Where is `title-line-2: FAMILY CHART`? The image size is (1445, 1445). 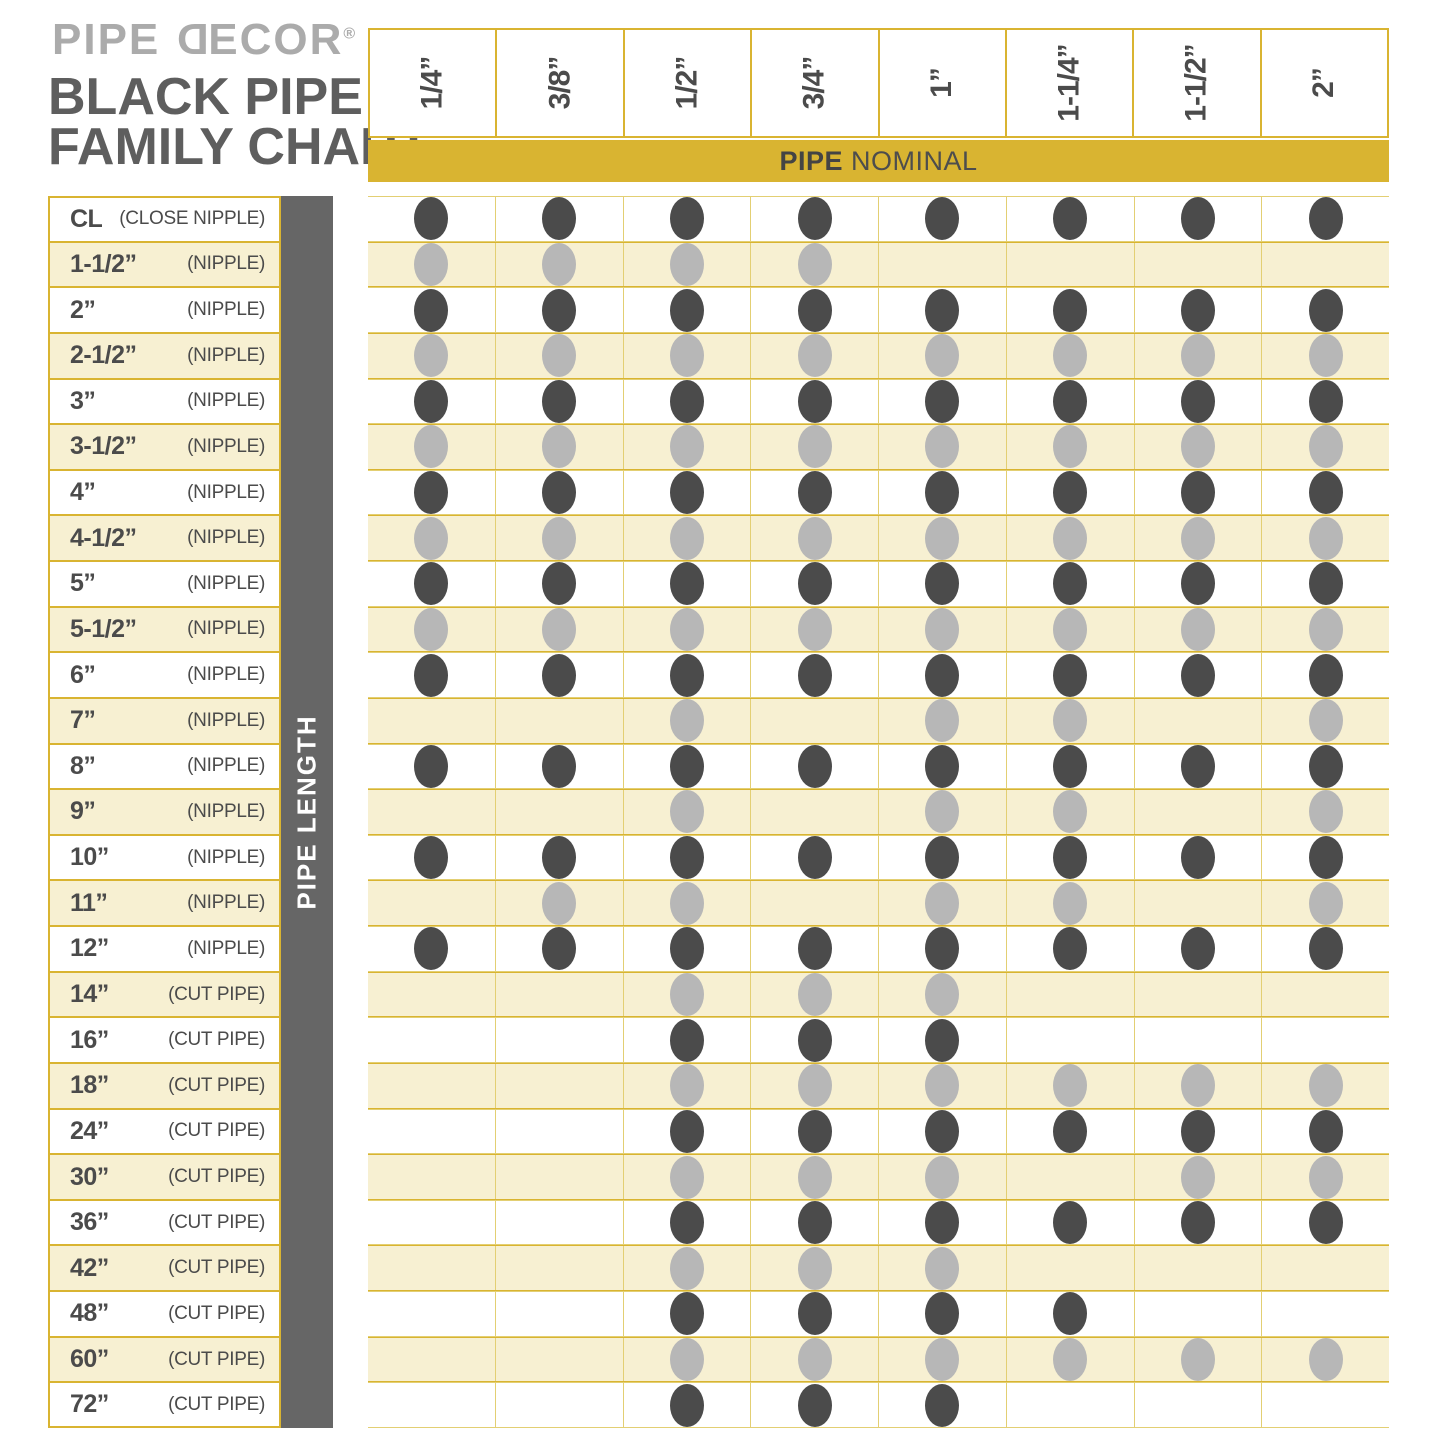 title-line-2: FAMILY CHART is located at coordinates (239, 147).